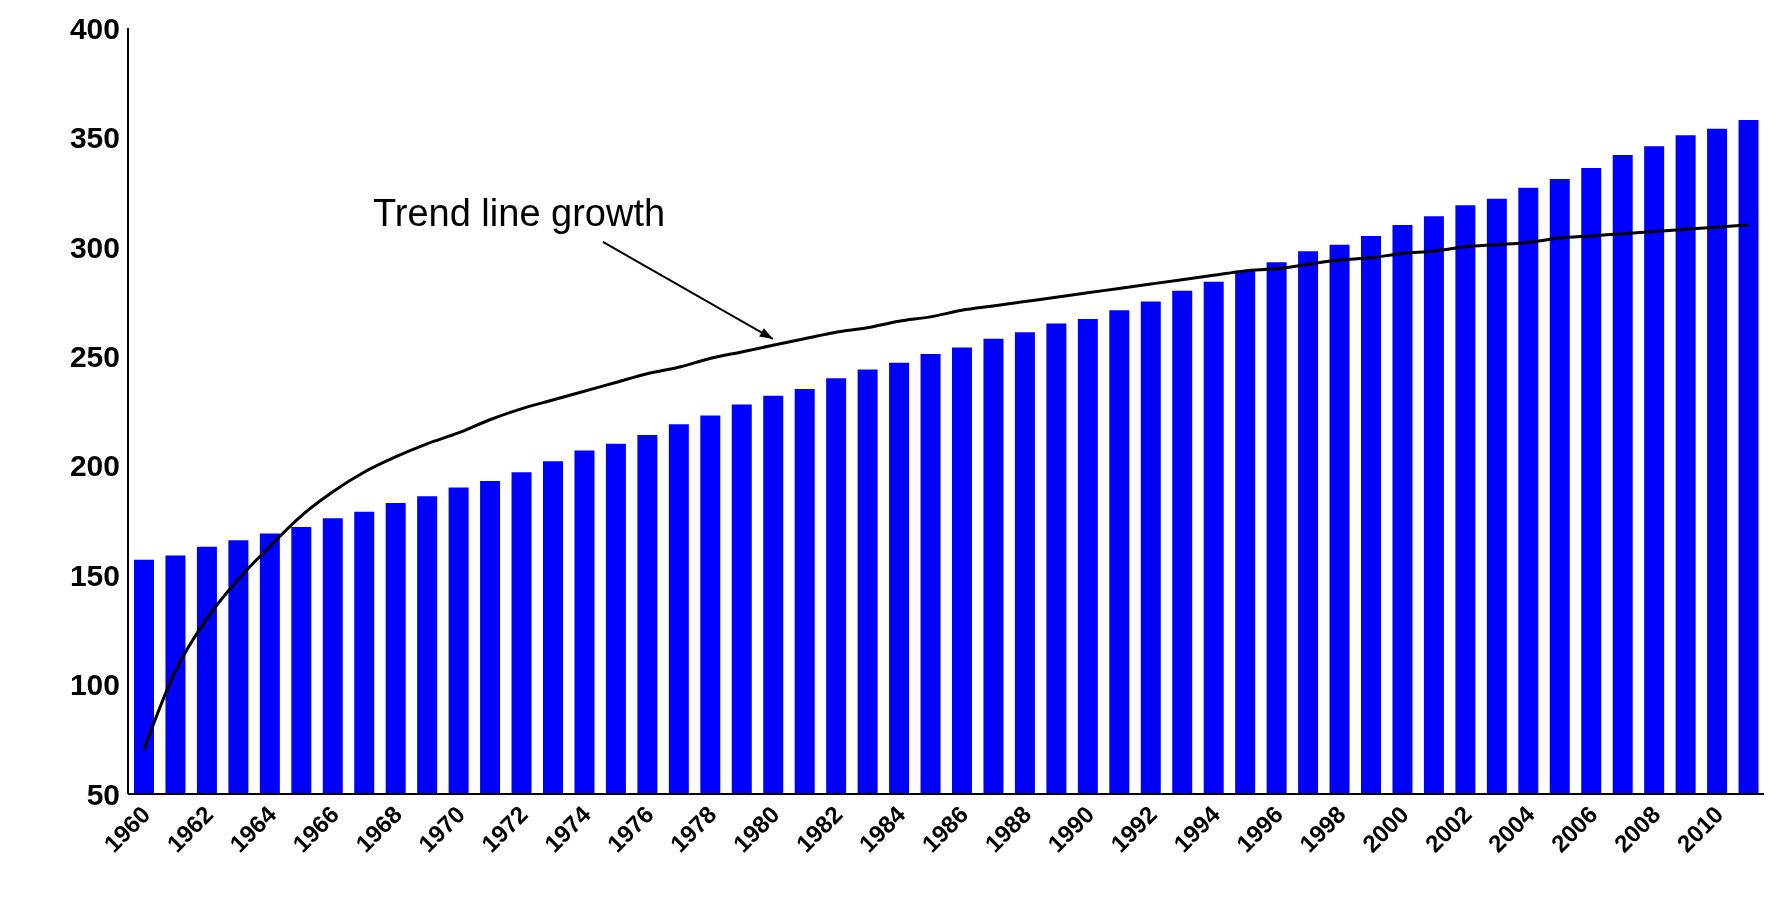  What do you see at coordinates (94, 356) in the screenshot?
I see `y-tick-label: 250` at bounding box center [94, 356].